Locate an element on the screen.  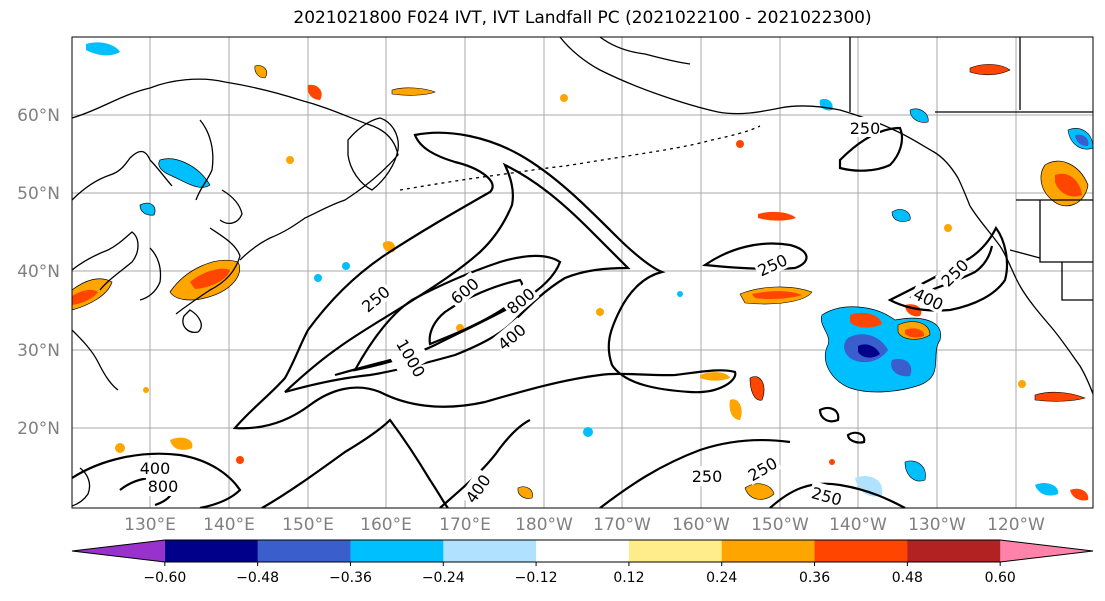
lon-label: 130°E is located at coordinates (150, 525).